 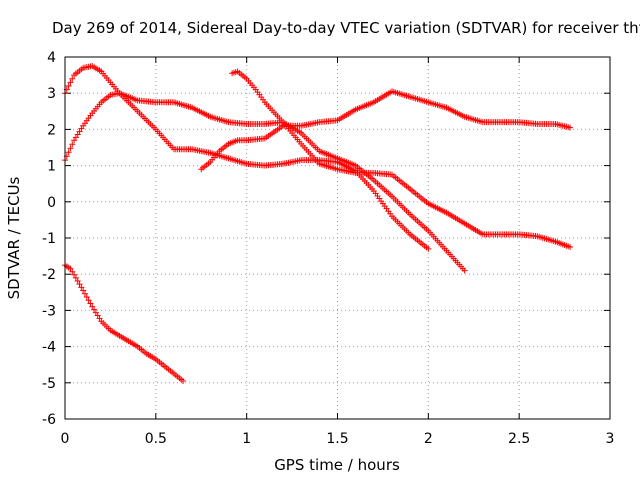 What do you see at coordinates (49, 311) in the screenshot?
I see `y-tick-label: -3` at bounding box center [49, 311].